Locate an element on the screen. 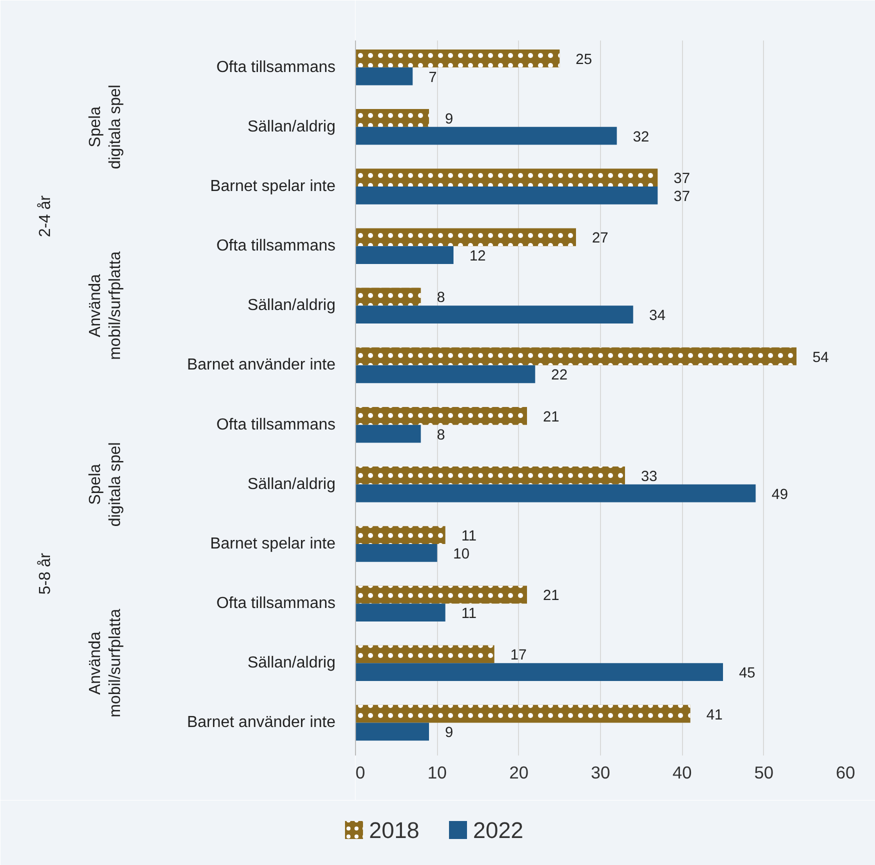  legend-label: 2022 is located at coordinates (498, 830).